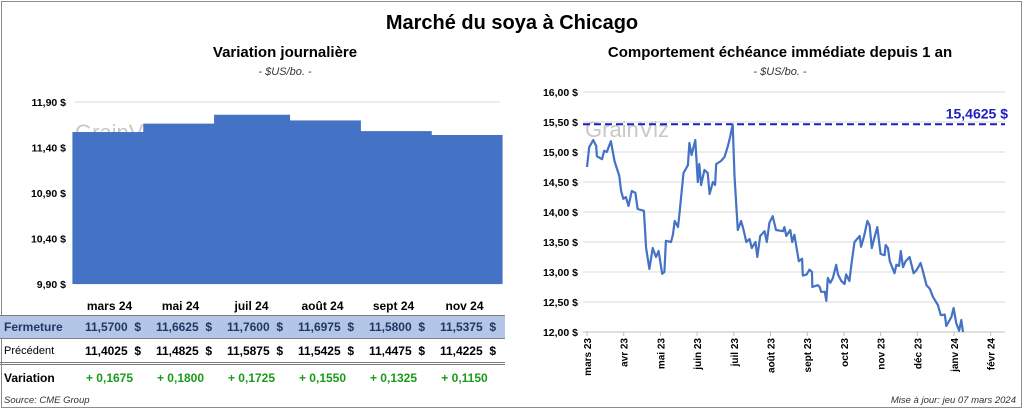 Image resolution: width=1024 pixels, height=410 pixels. What do you see at coordinates (698, 354) in the screenshot?
I see `x-tick-label: juin 23` at bounding box center [698, 354].